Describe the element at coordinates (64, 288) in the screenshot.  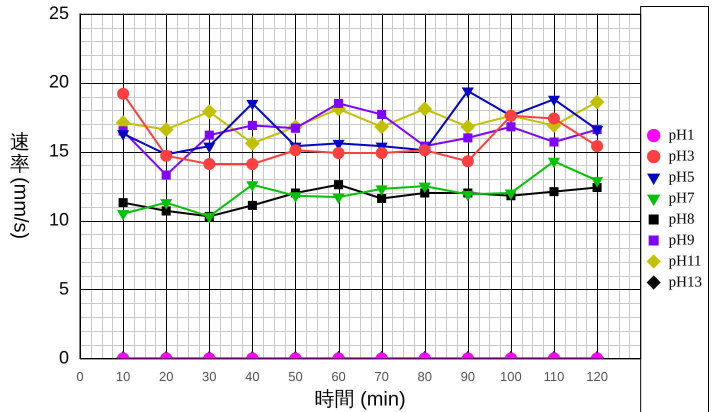
I see `y-tick-label: 5` at that location.